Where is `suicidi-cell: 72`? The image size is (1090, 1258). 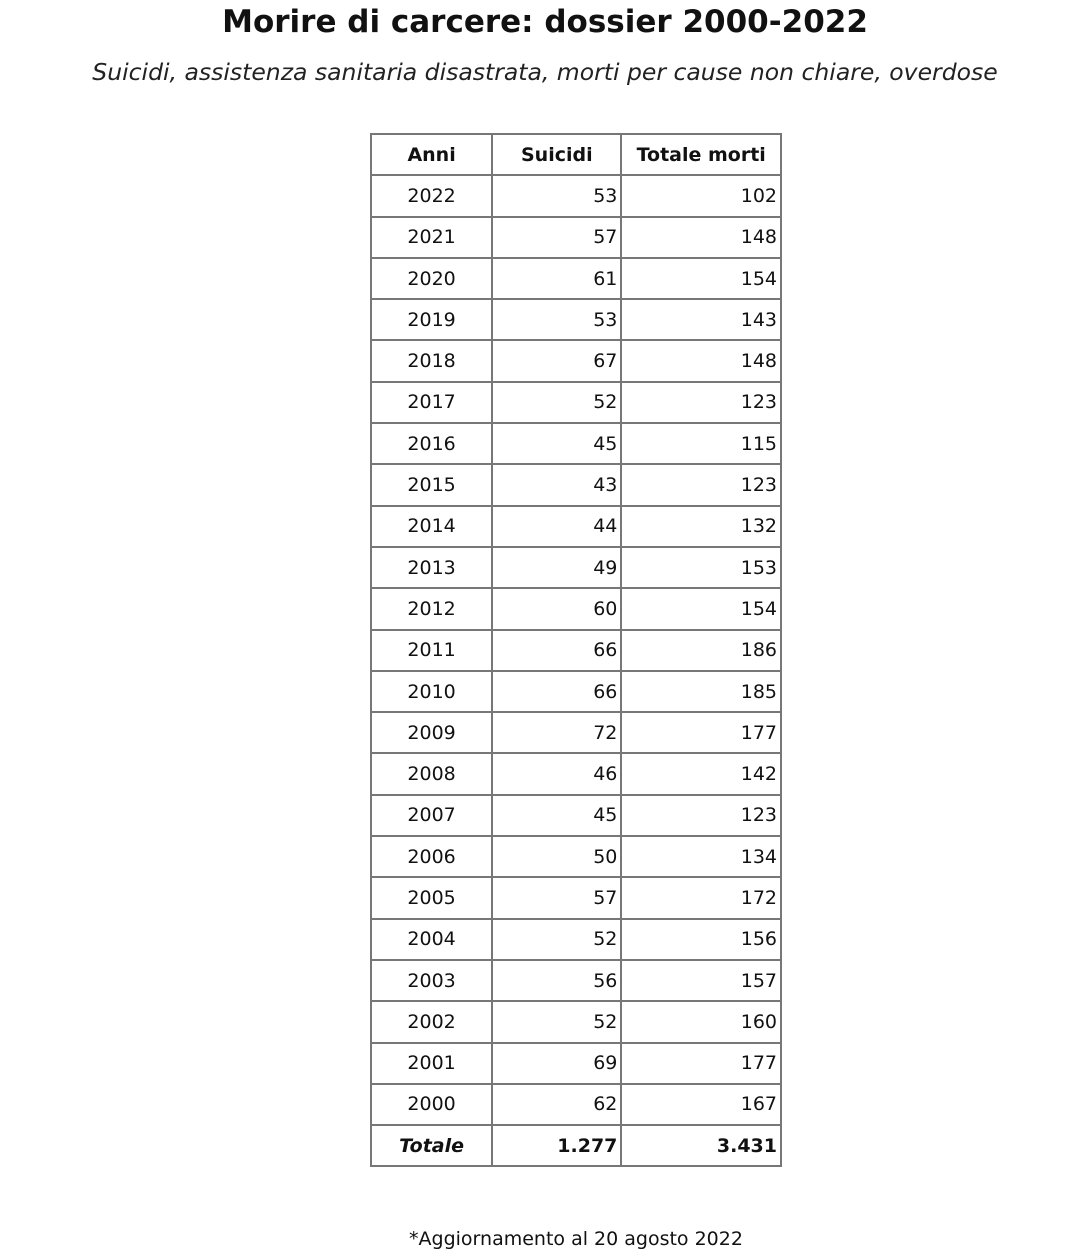 suicidi-cell: 72 is located at coordinates (557, 733).